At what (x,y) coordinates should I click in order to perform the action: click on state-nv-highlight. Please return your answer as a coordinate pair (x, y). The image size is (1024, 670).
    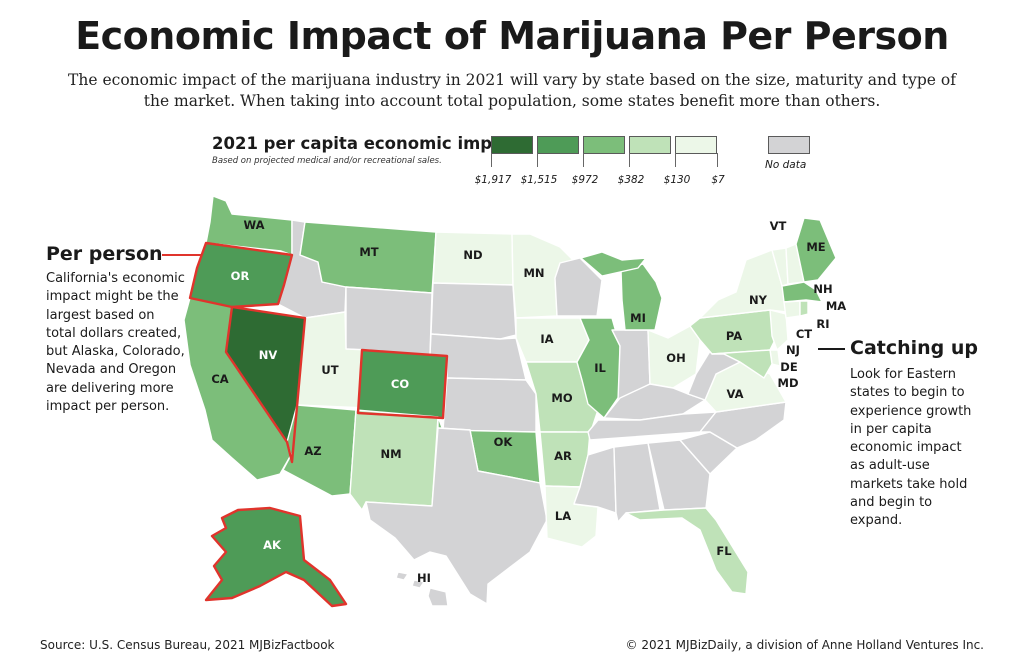
    Looking at the image, I should click on (265, 384).